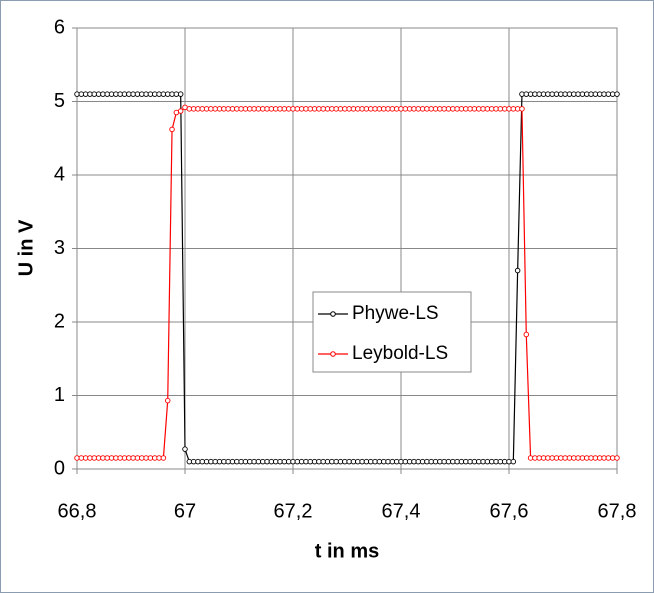  What do you see at coordinates (77, 511) in the screenshot?
I see `x-tick-label: 66,8` at bounding box center [77, 511].